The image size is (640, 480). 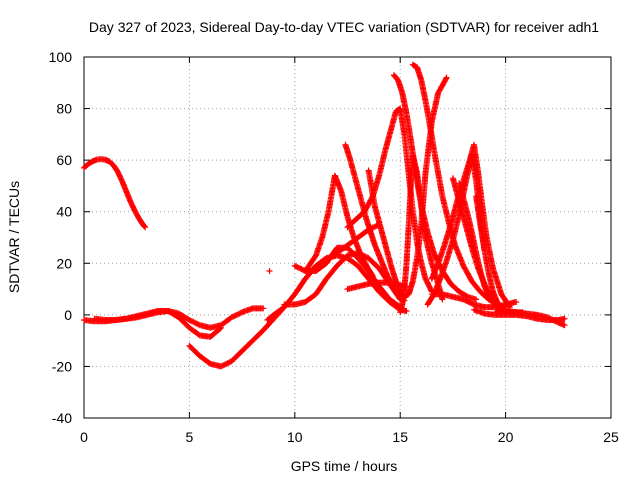 I want to click on y-tick-label: -40, so click(x=62, y=418).